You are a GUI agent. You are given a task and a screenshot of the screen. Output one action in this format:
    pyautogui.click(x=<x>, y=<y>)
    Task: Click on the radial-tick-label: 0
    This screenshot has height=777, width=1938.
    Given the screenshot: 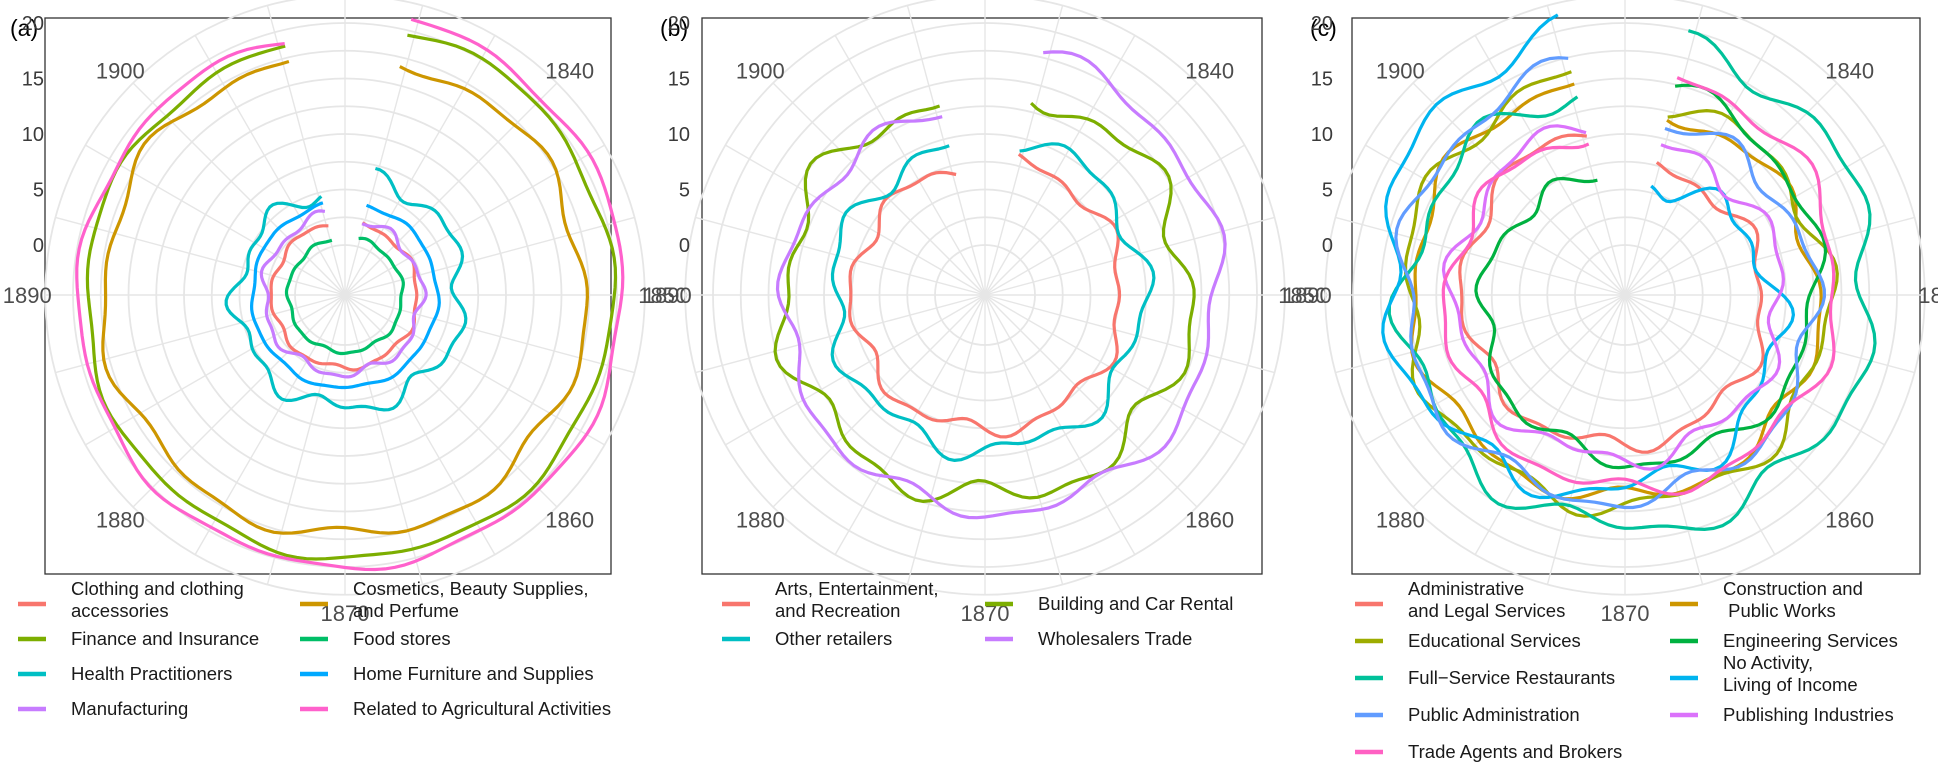 What is the action you would take?
    pyautogui.click(x=38, y=246)
    